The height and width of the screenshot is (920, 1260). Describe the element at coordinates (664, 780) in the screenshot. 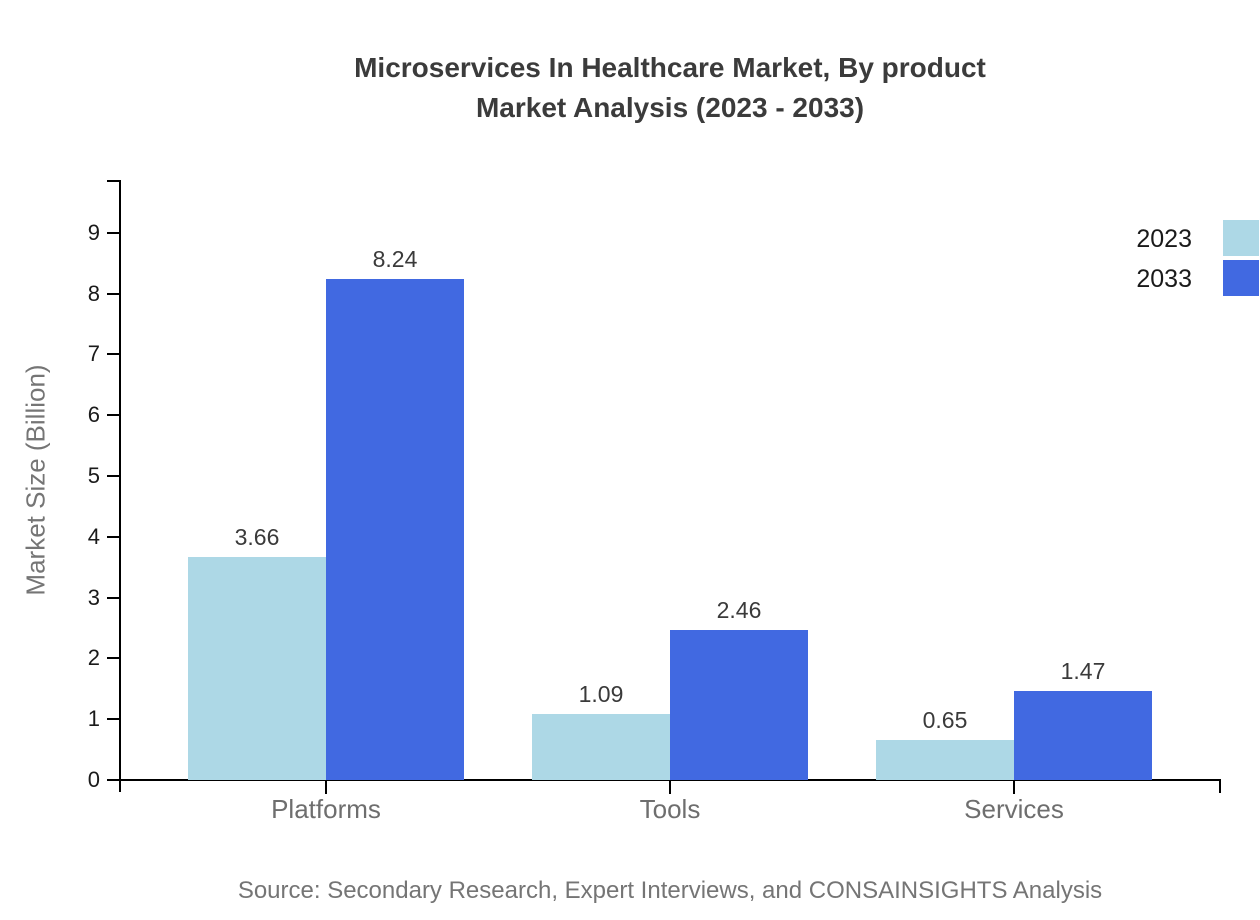

I see `x-axis-line` at that location.